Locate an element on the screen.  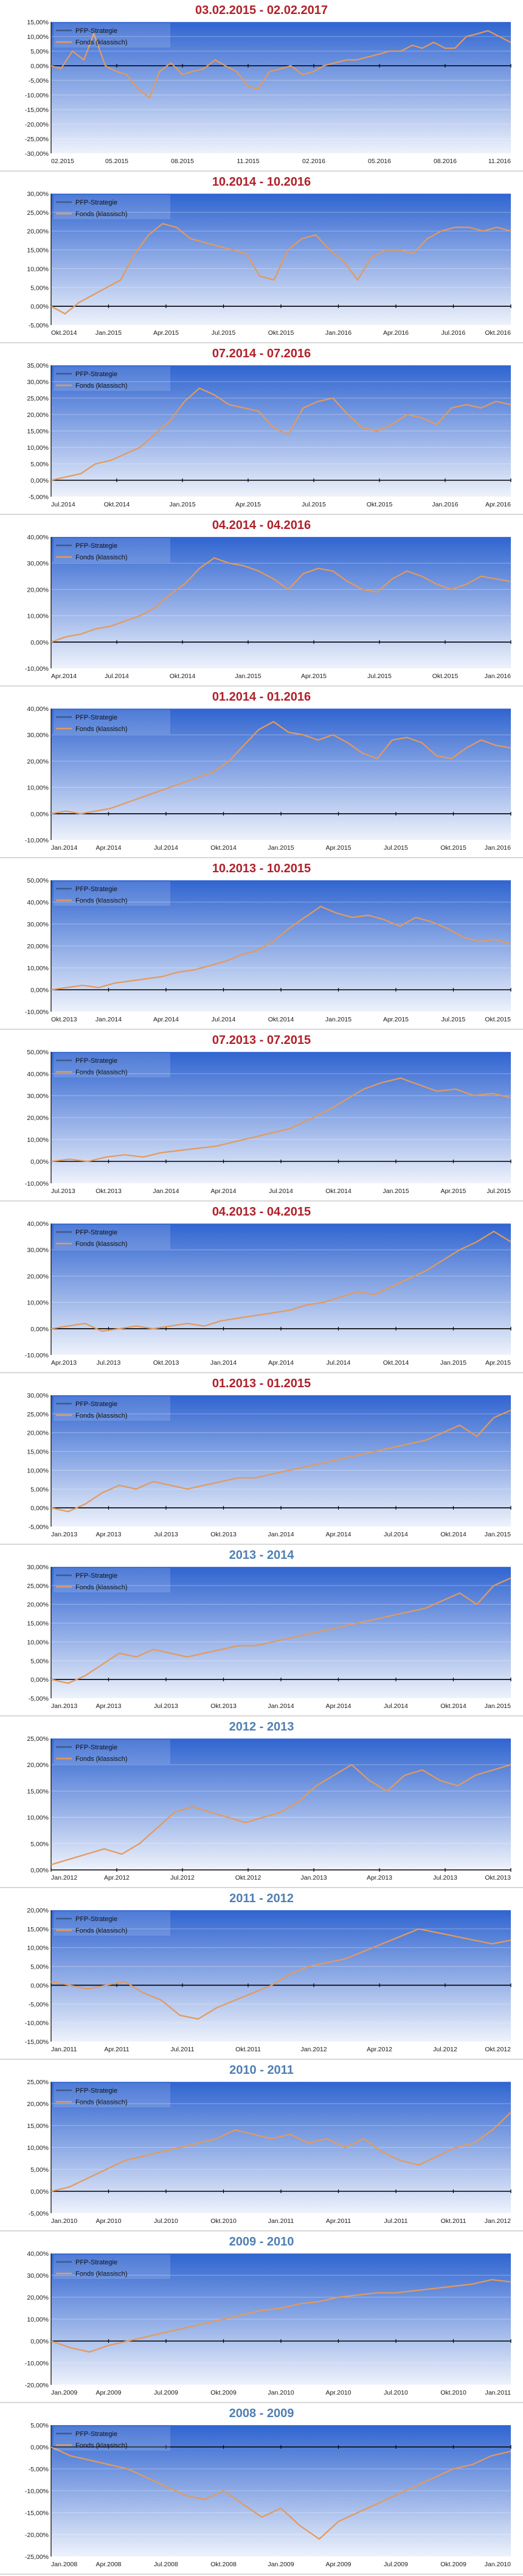
y-tick-label: 40,00% is located at coordinates (38, 709).